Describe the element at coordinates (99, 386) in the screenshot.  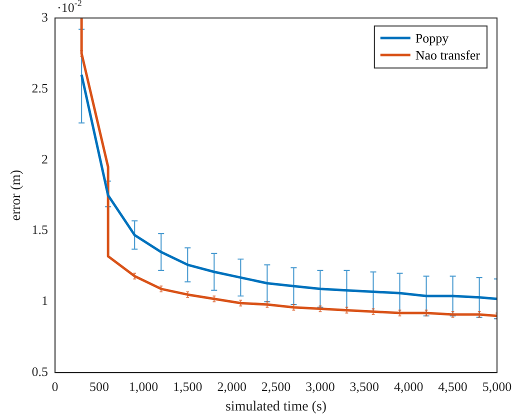
I see `x-tick-label: 500` at that location.